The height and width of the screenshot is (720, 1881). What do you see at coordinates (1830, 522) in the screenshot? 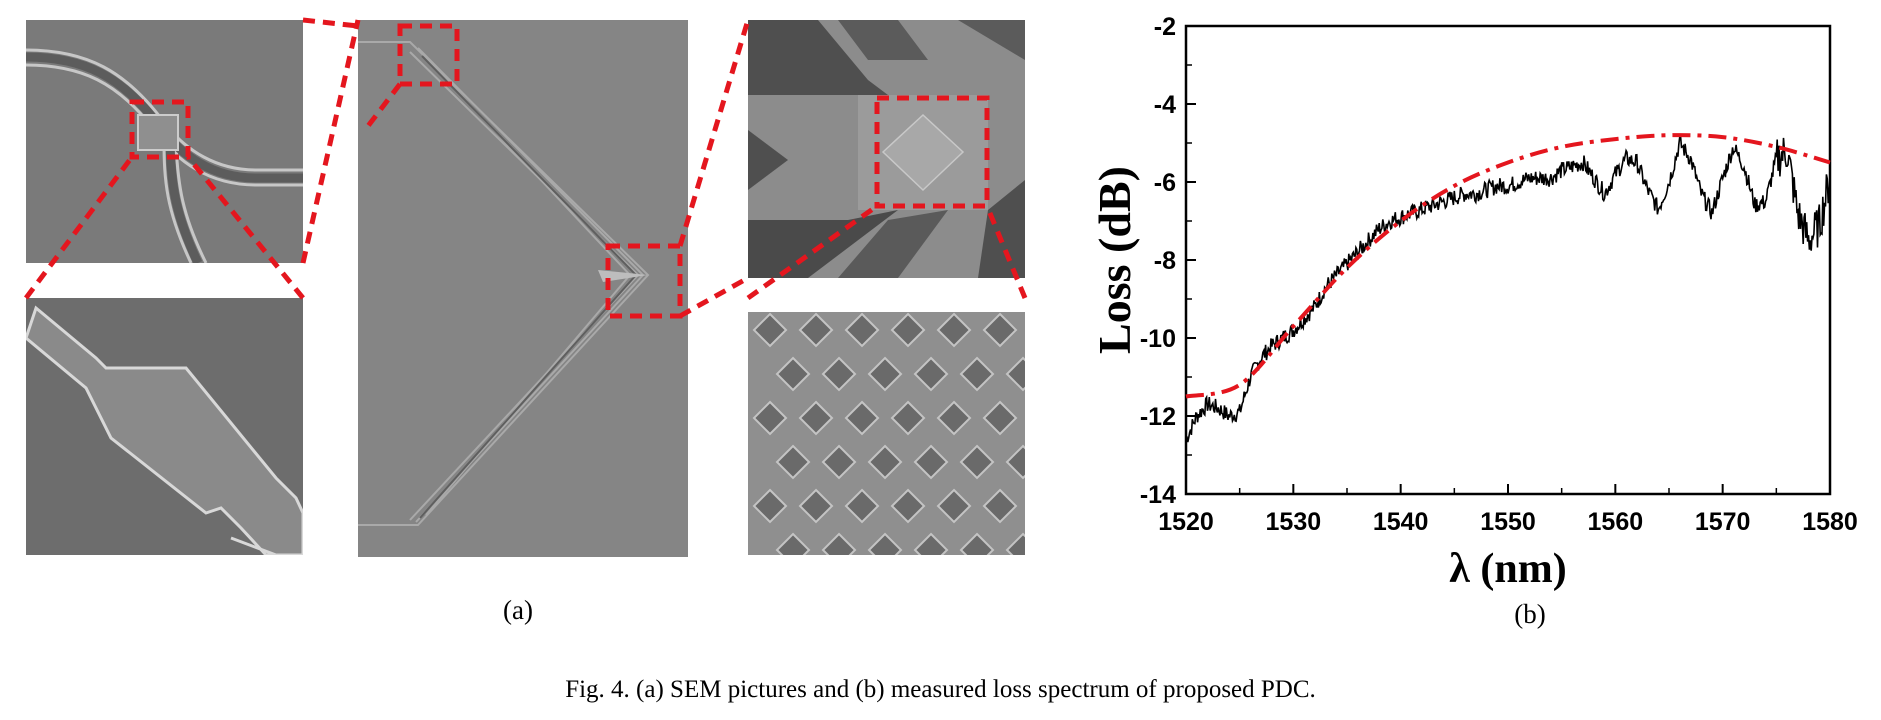
I see `x-tick-label: 1580` at bounding box center [1830, 522].